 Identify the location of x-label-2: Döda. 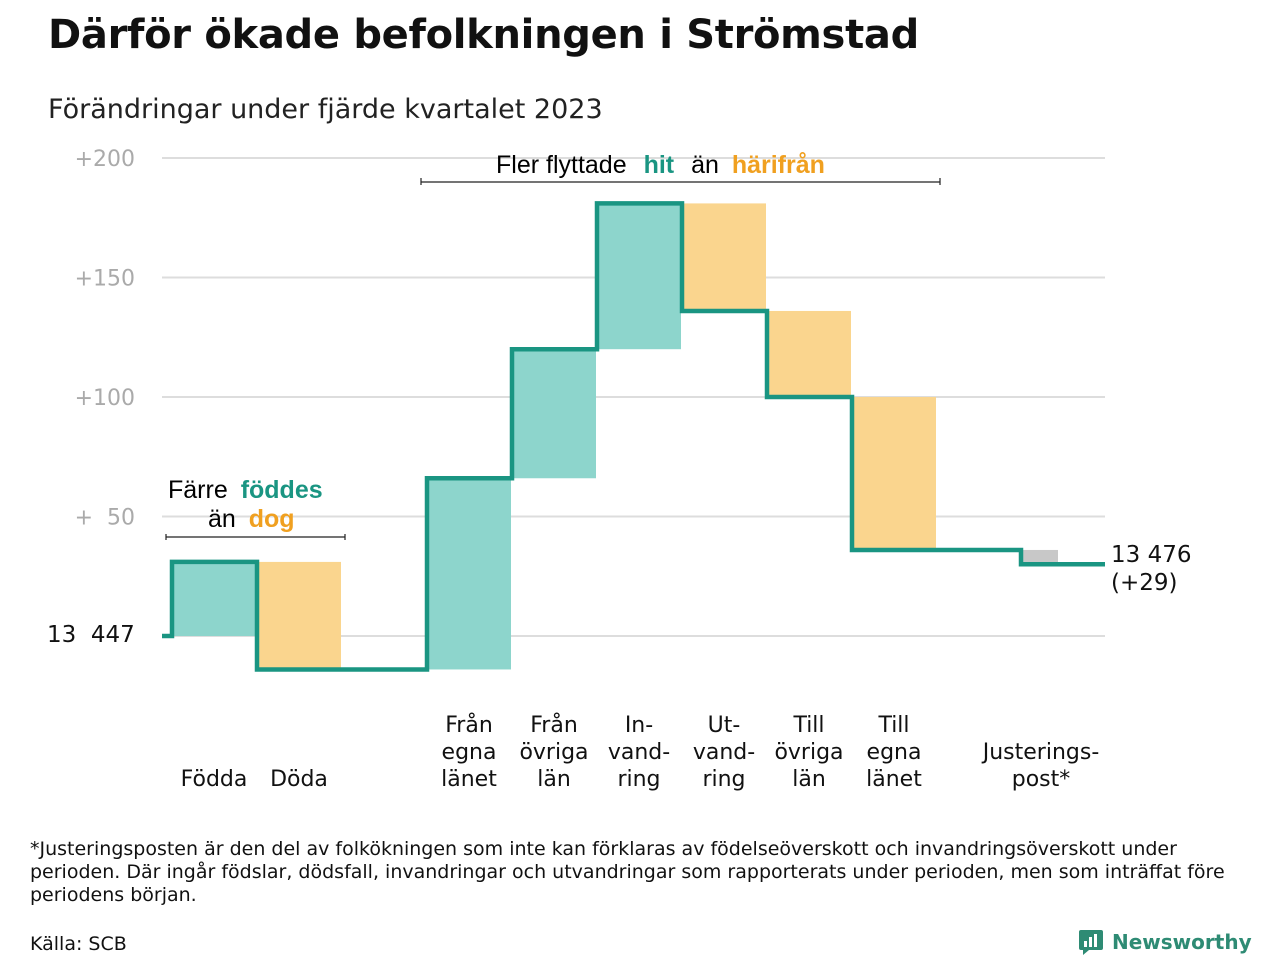
(299, 779).